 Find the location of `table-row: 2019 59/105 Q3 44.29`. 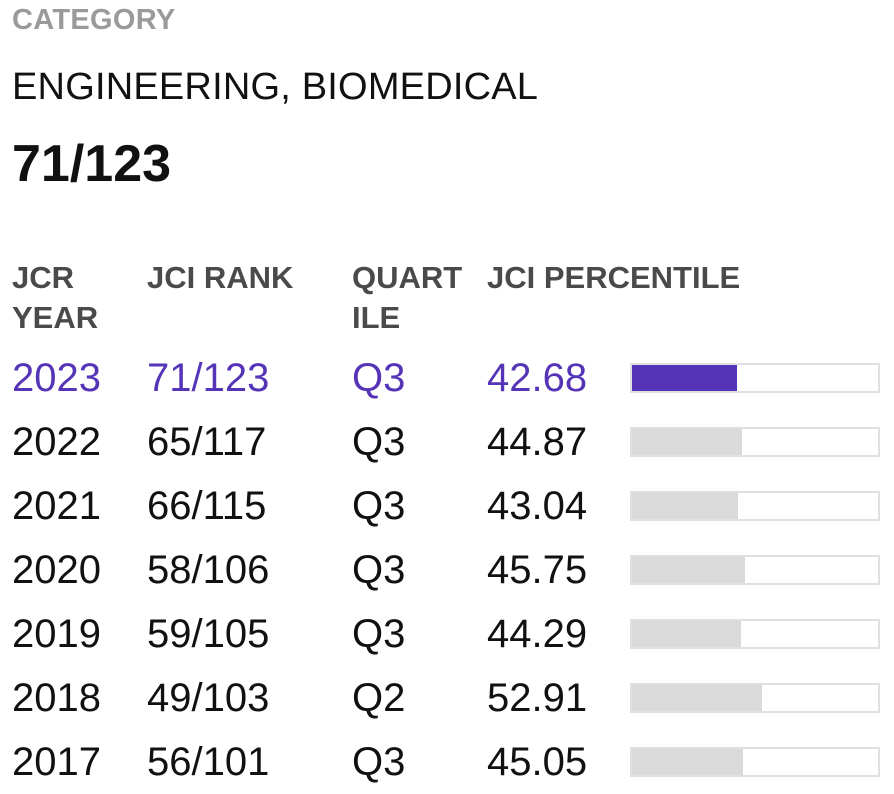

table-row: 2019 59/105 Q3 44.29 is located at coordinates (447, 634).